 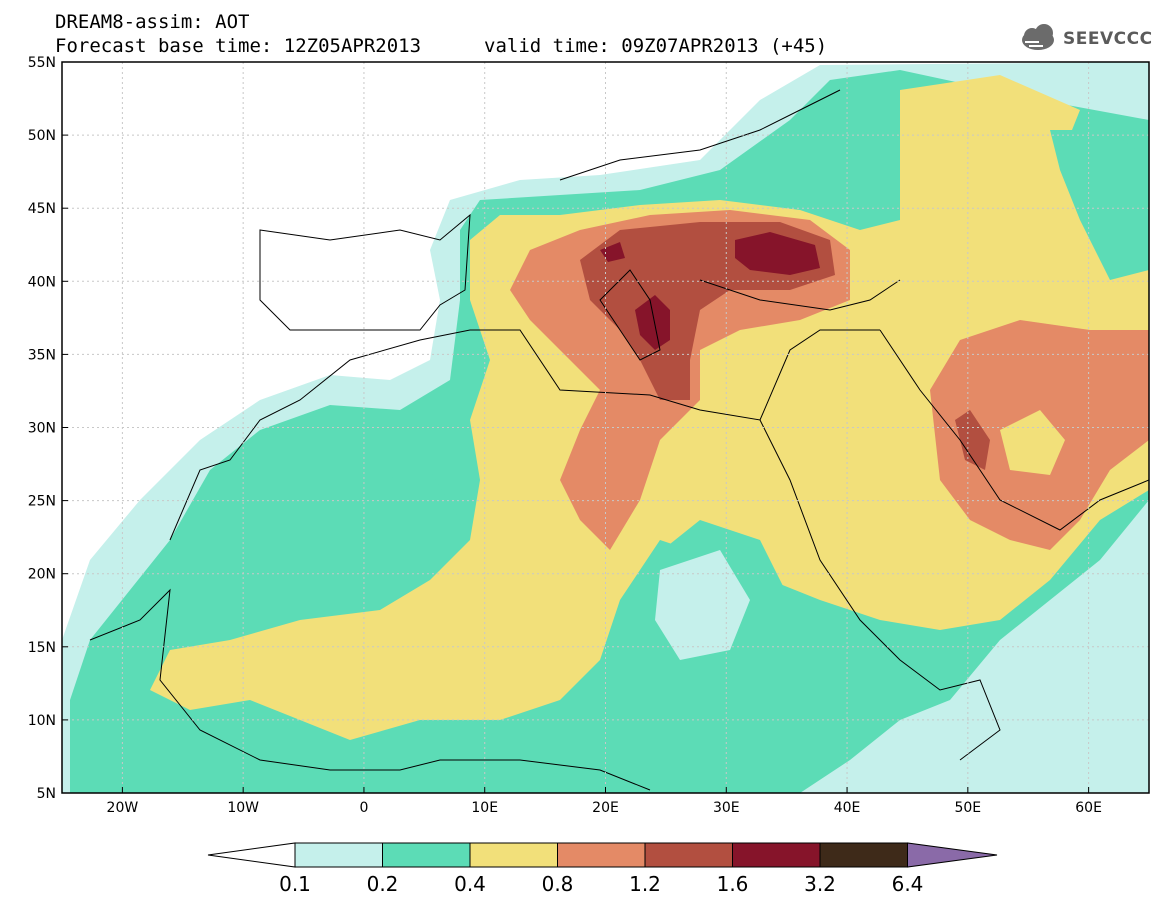 I want to click on colorbar-label: 0.1, so click(x=295, y=884).